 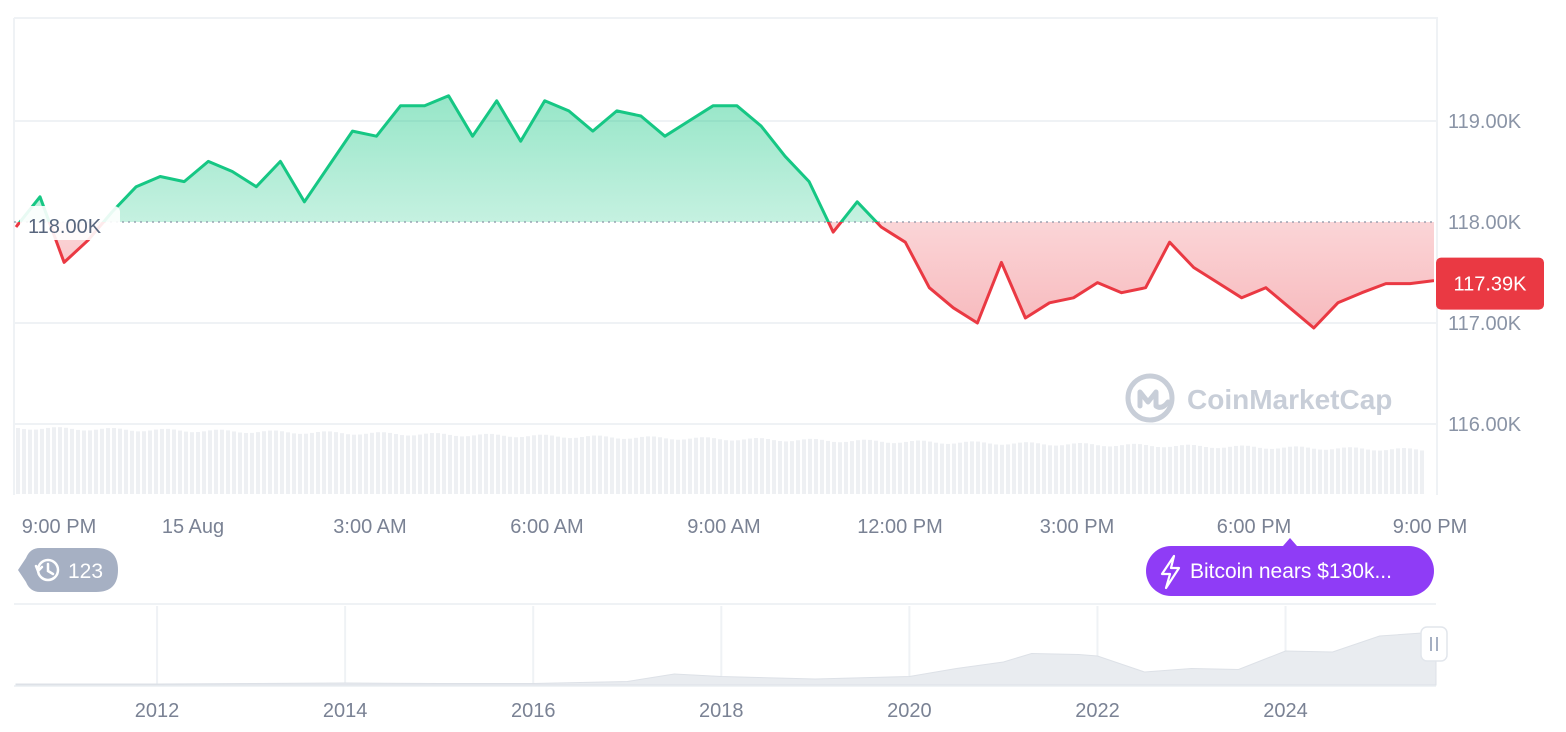 What do you see at coordinates (726, 658) in the screenshot?
I see `navigator-area` at bounding box center [726, 658].